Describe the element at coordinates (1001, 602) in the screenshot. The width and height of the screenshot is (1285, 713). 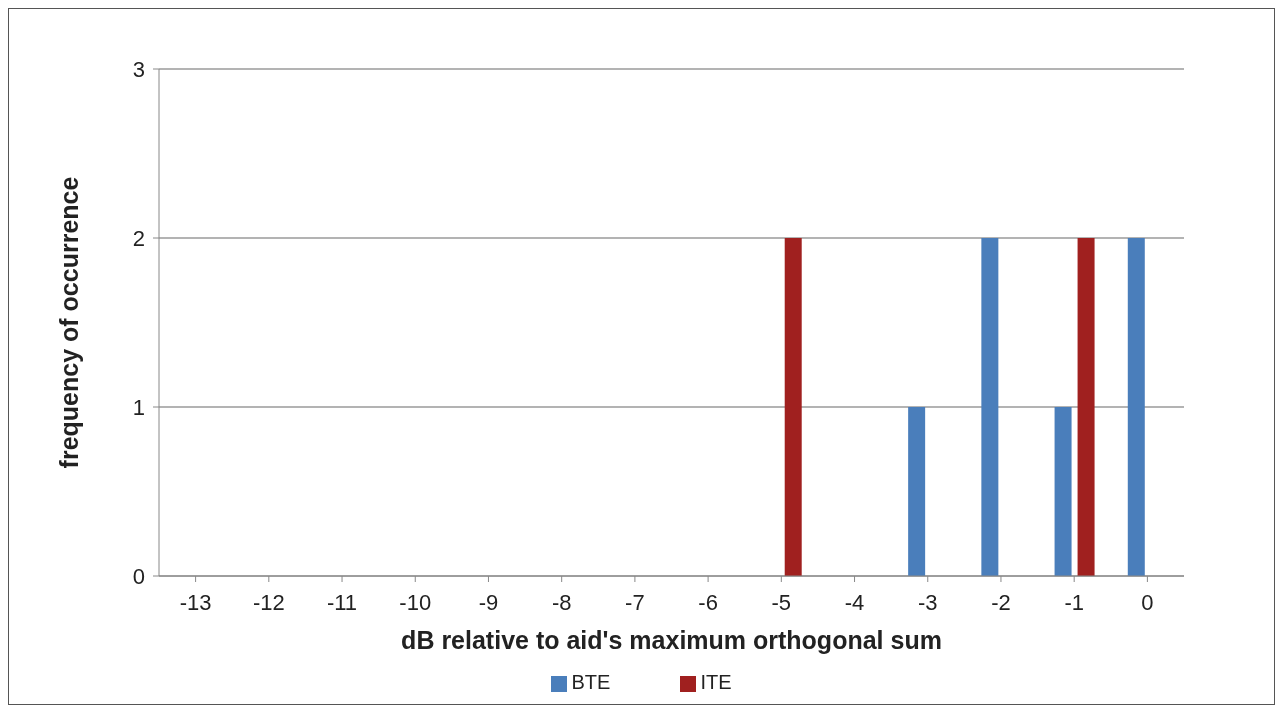
I see `x-tick-label: -2` at that location.